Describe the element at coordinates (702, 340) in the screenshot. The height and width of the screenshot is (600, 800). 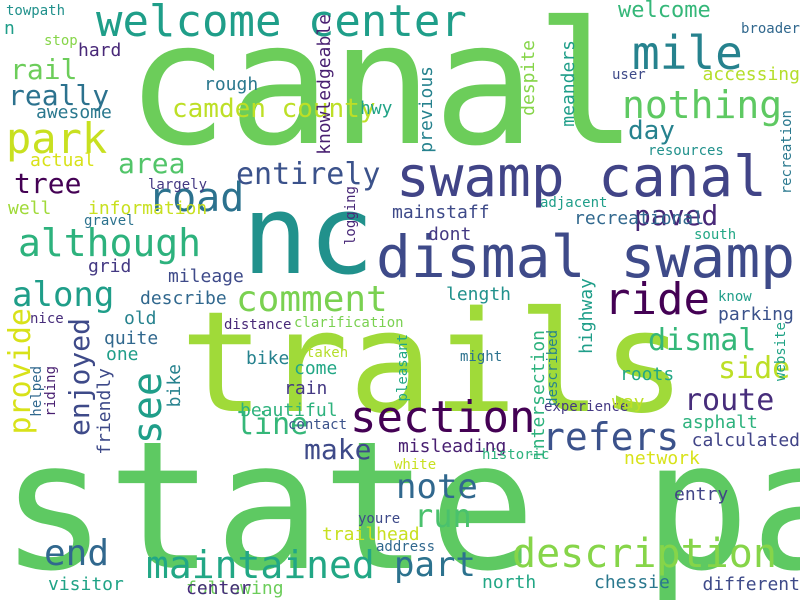
I see `word-dismal: dismal` at that location.